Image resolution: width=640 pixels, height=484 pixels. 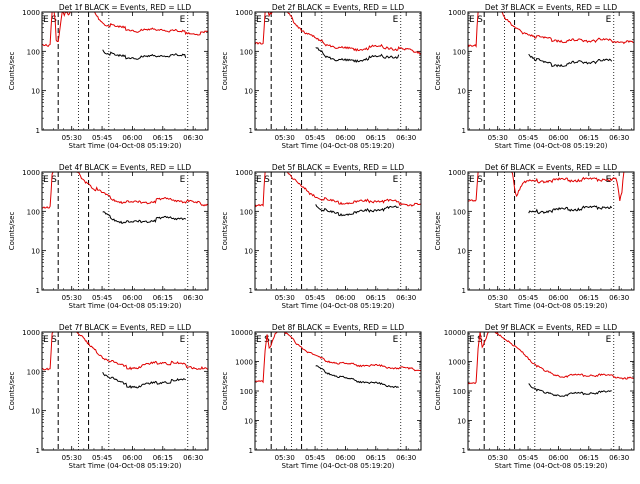 I want to click on y-tick-label: 10000, so click(x=242, y=333).